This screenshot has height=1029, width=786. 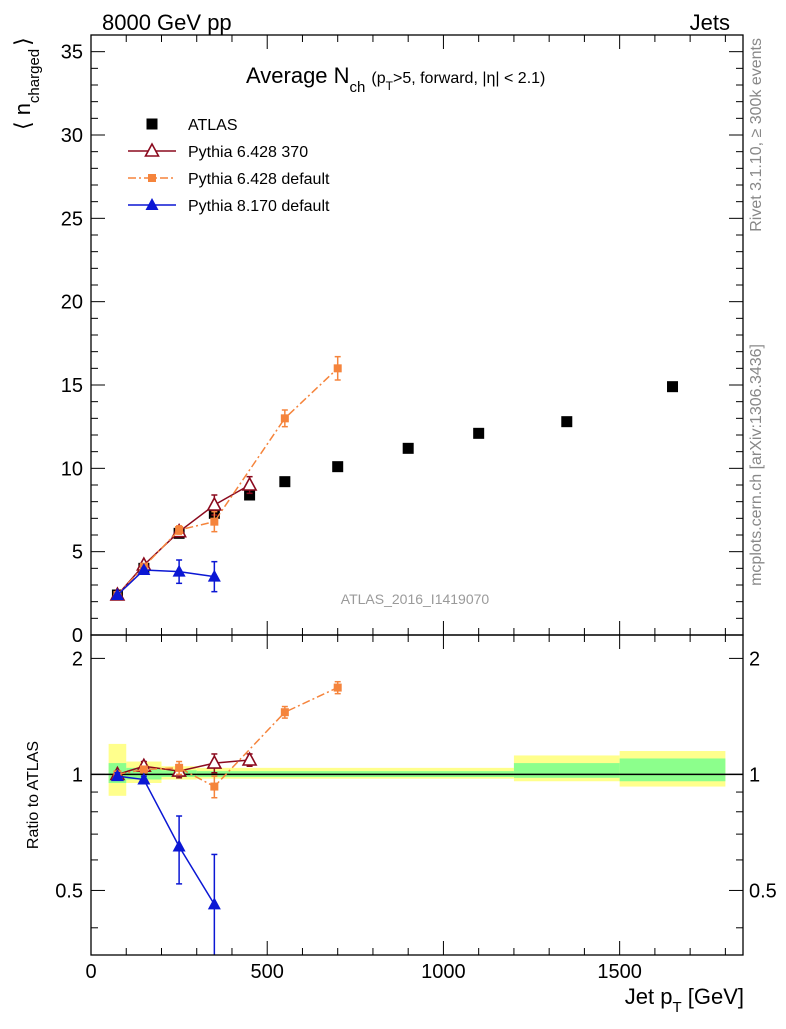 What do you see at coordinates (676, 1007) in the screenshot?
I see `xlabel-sub: T` at bounding box center [676, 1007].